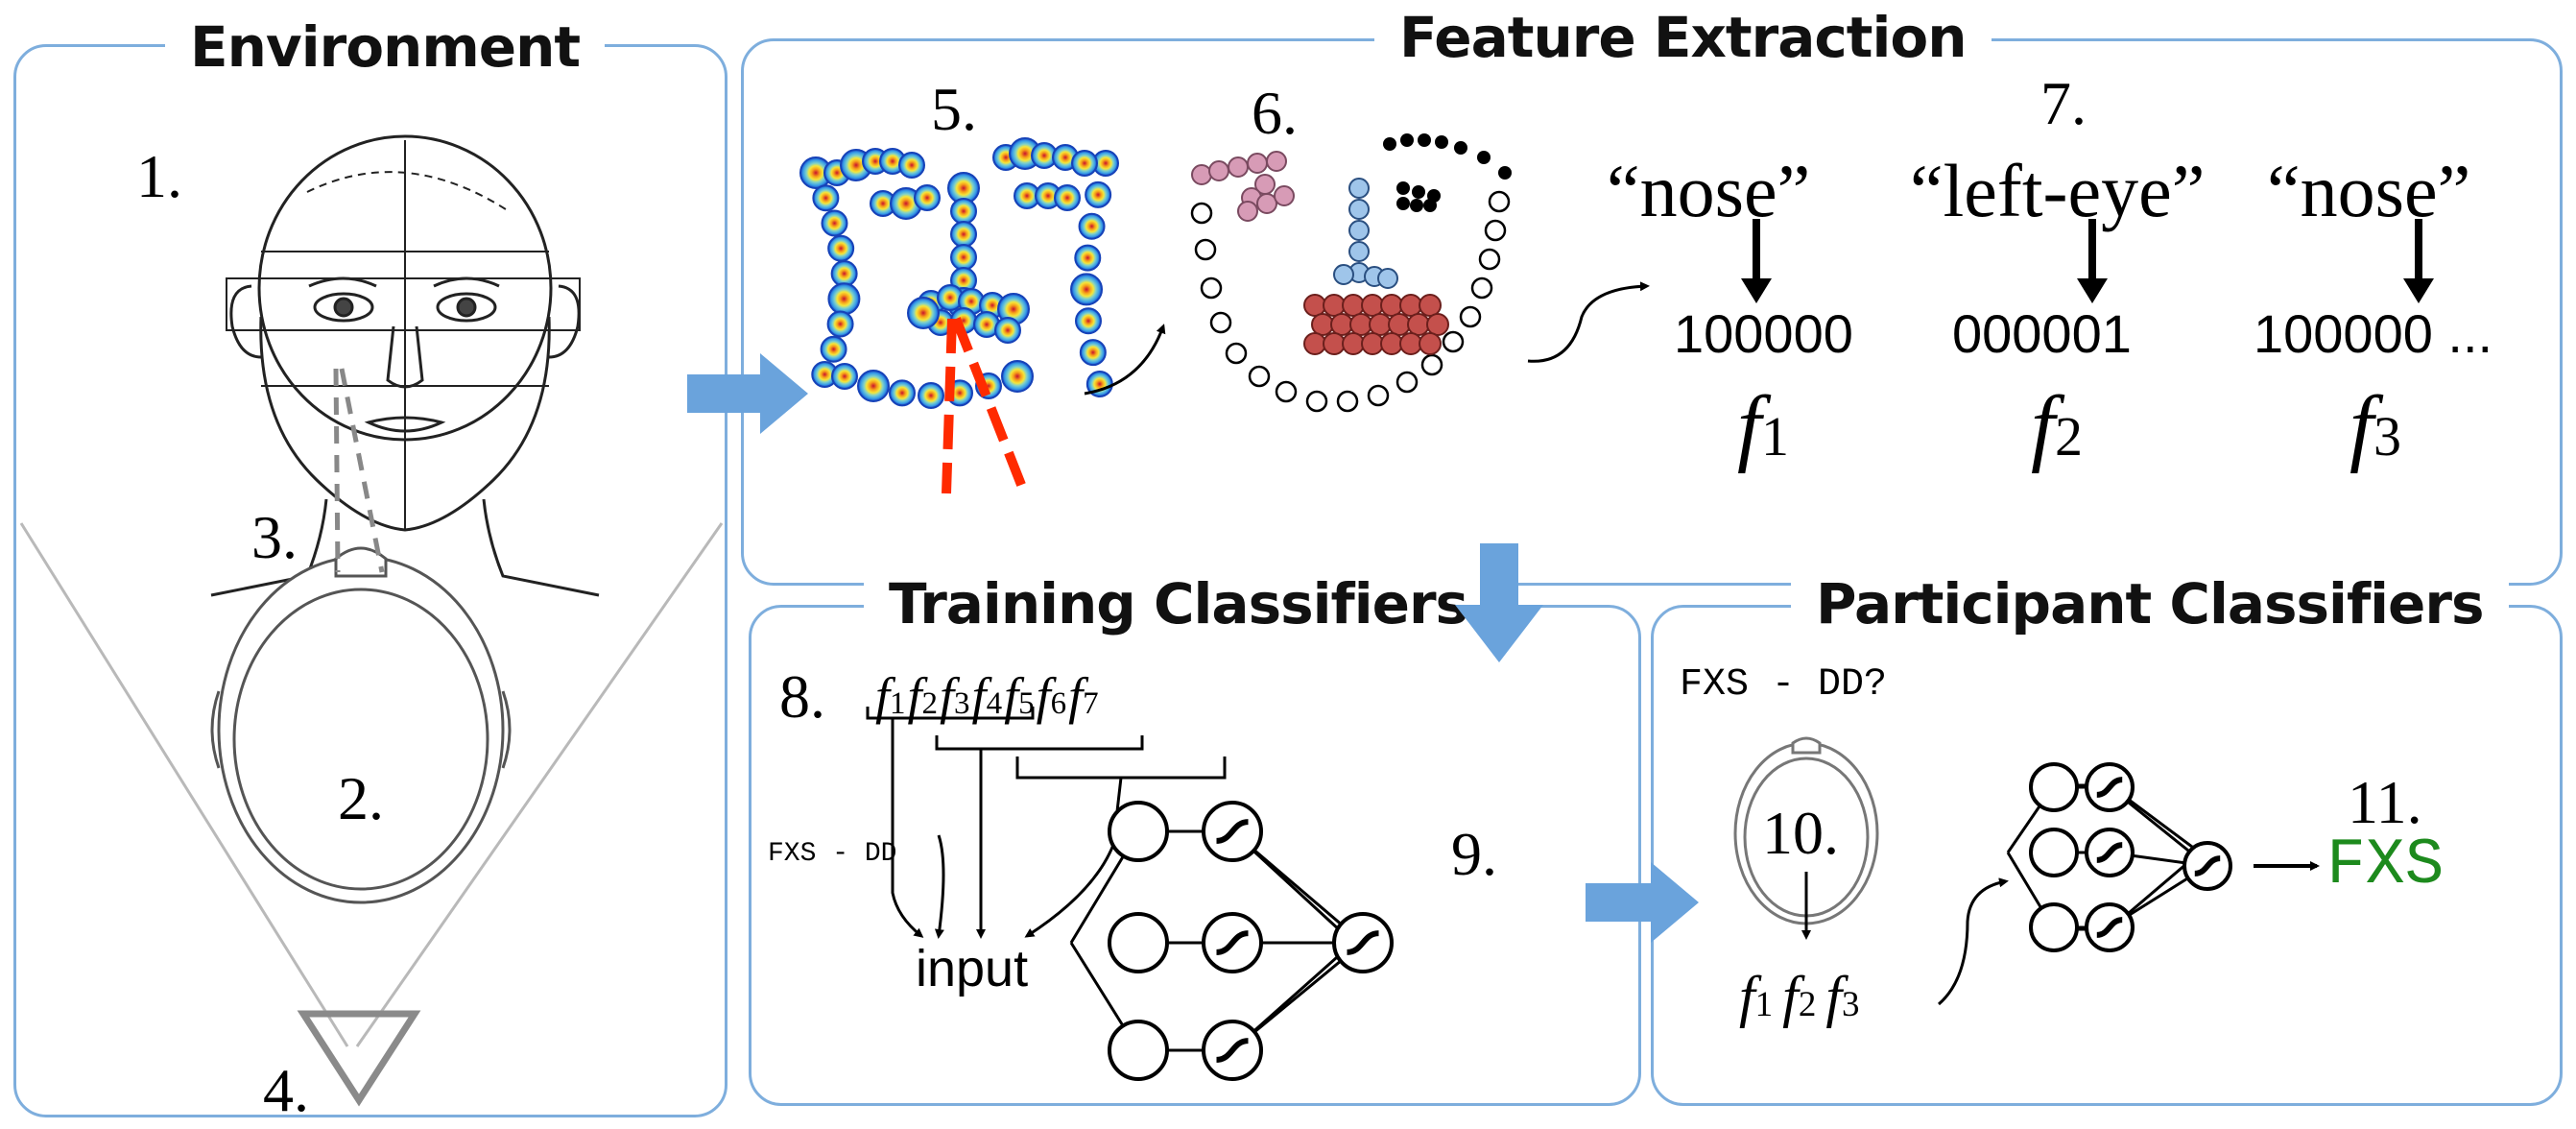 The height and width of the screenshot is (1129, 2576). Describe the element at coordinates (1683, 37) in the screenshot. I see `feature-extraction-title: Feature Extraction` at that location.